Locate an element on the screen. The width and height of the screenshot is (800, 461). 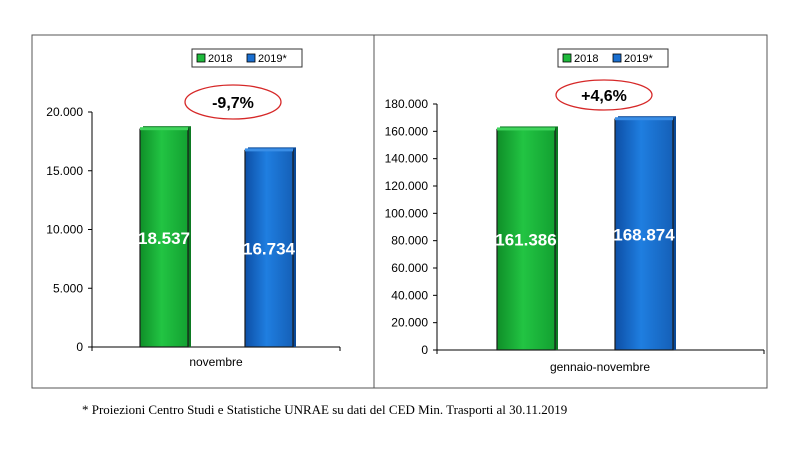
data-label: 168.874 is located at coordinates (644, 235).